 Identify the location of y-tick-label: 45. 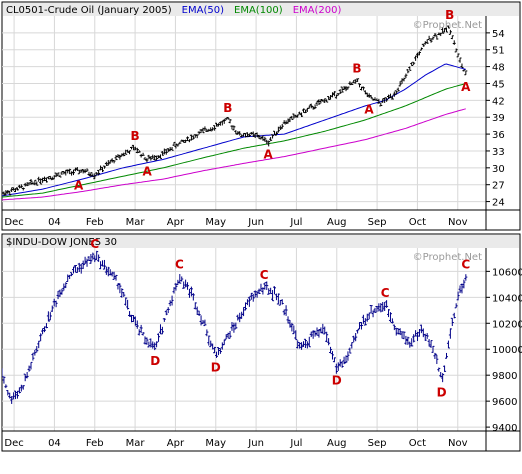
(498, 84).